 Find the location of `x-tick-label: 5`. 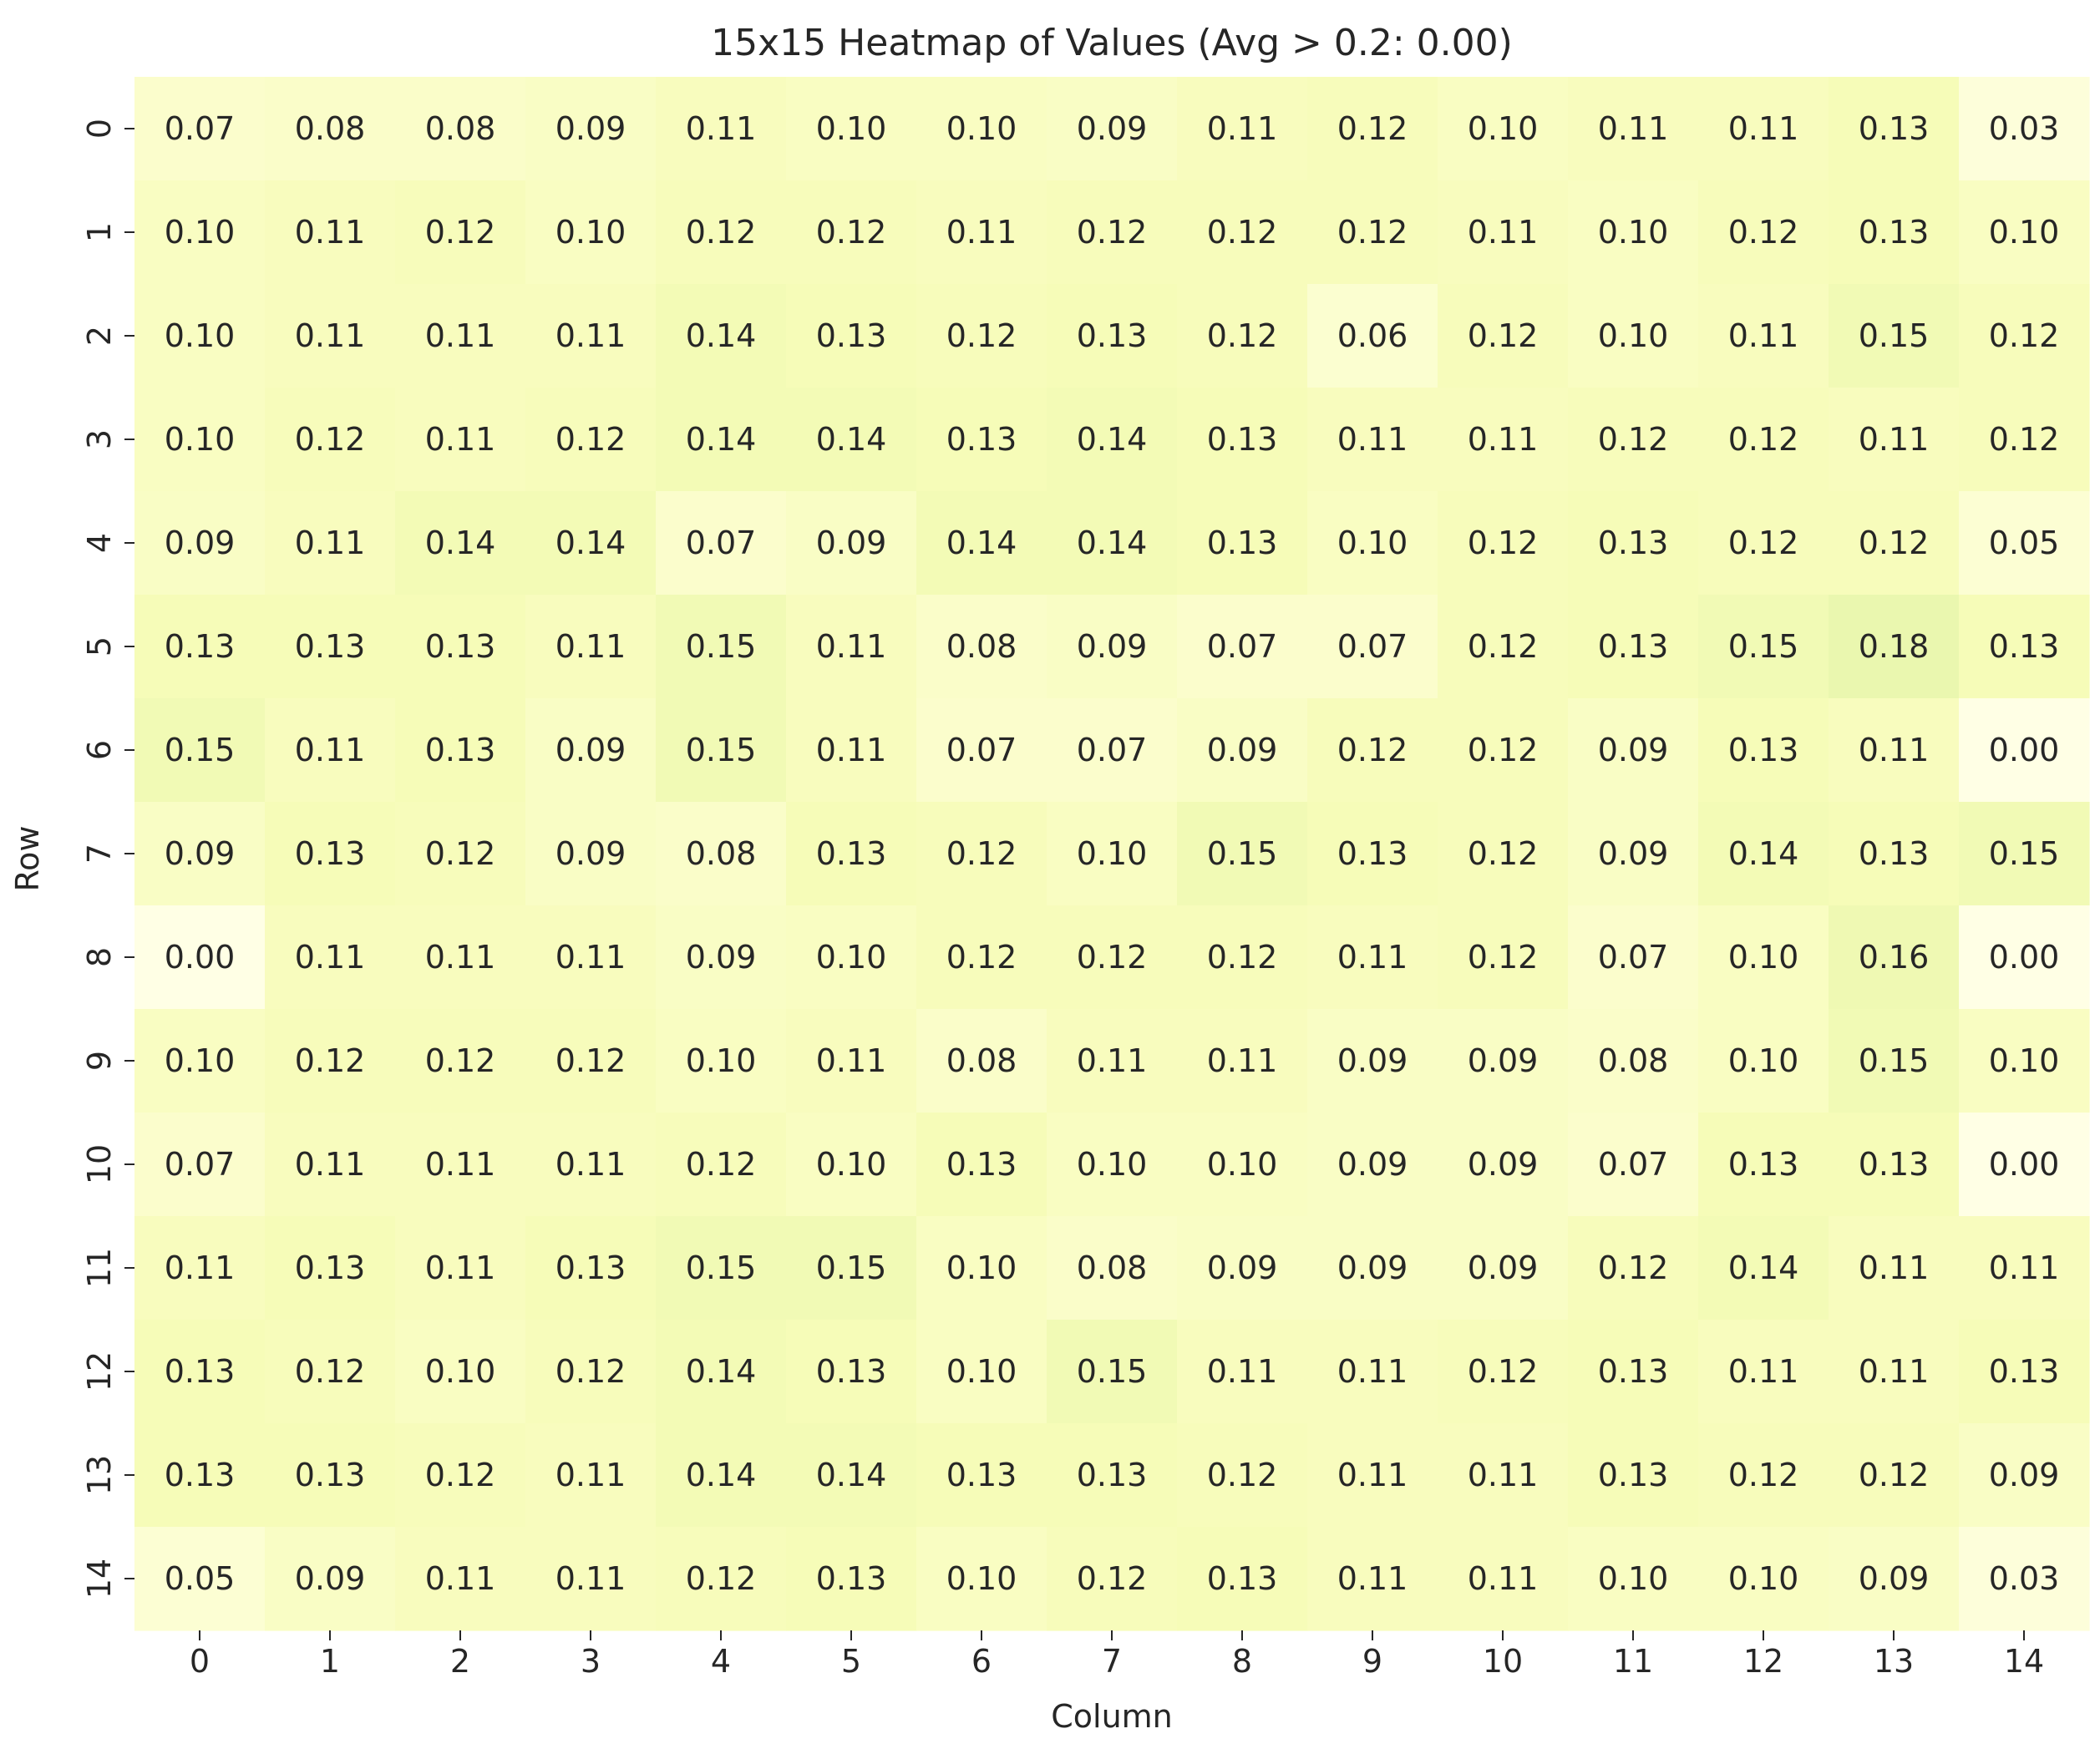

x-tick-label: 5 is located at coordinates (851, 1661).